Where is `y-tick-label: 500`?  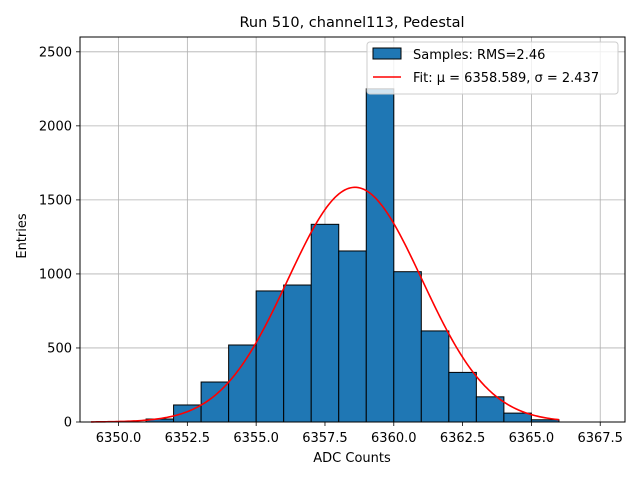
y-tick-label: 500 is located at coordinates (59, 348).